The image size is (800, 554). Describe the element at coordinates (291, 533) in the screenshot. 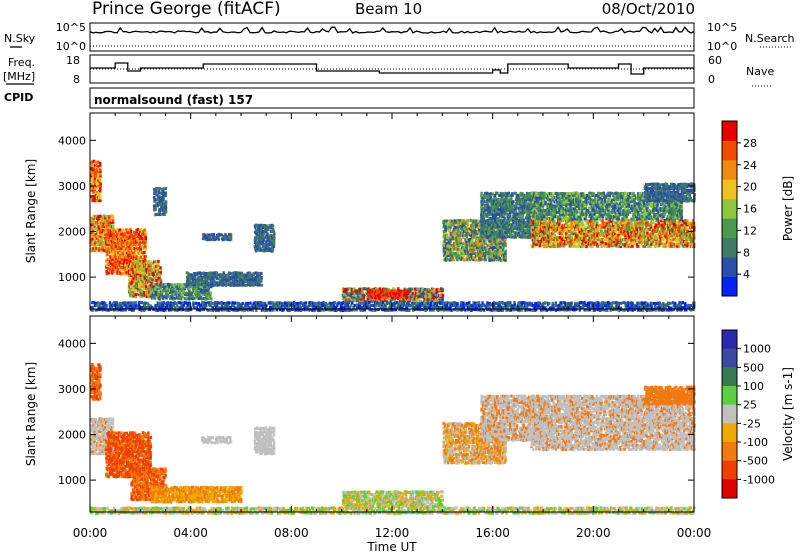

I see `x-tick-label: 08:00` at that location.